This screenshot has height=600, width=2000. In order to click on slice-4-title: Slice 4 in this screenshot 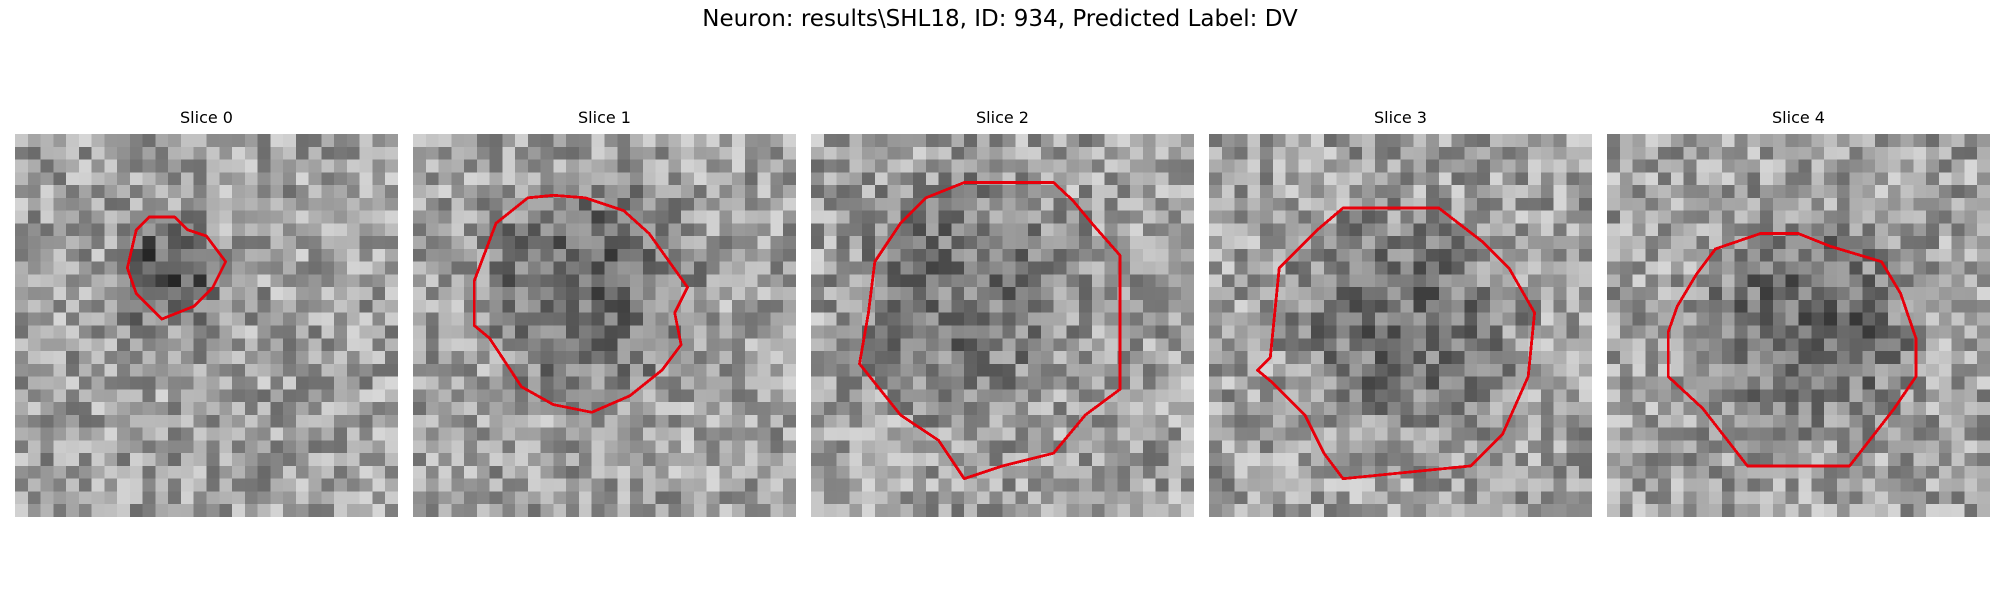, I will do `click(1798, 117)`.